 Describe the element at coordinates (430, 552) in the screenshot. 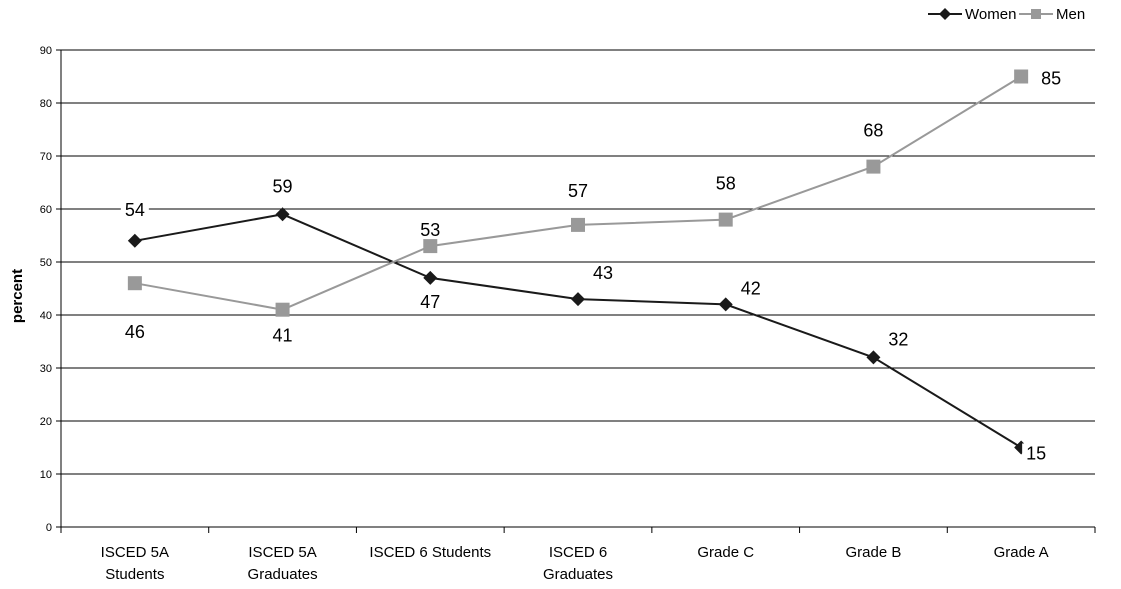

I see `x-tick-label: ISCED 6 Students` at that location.